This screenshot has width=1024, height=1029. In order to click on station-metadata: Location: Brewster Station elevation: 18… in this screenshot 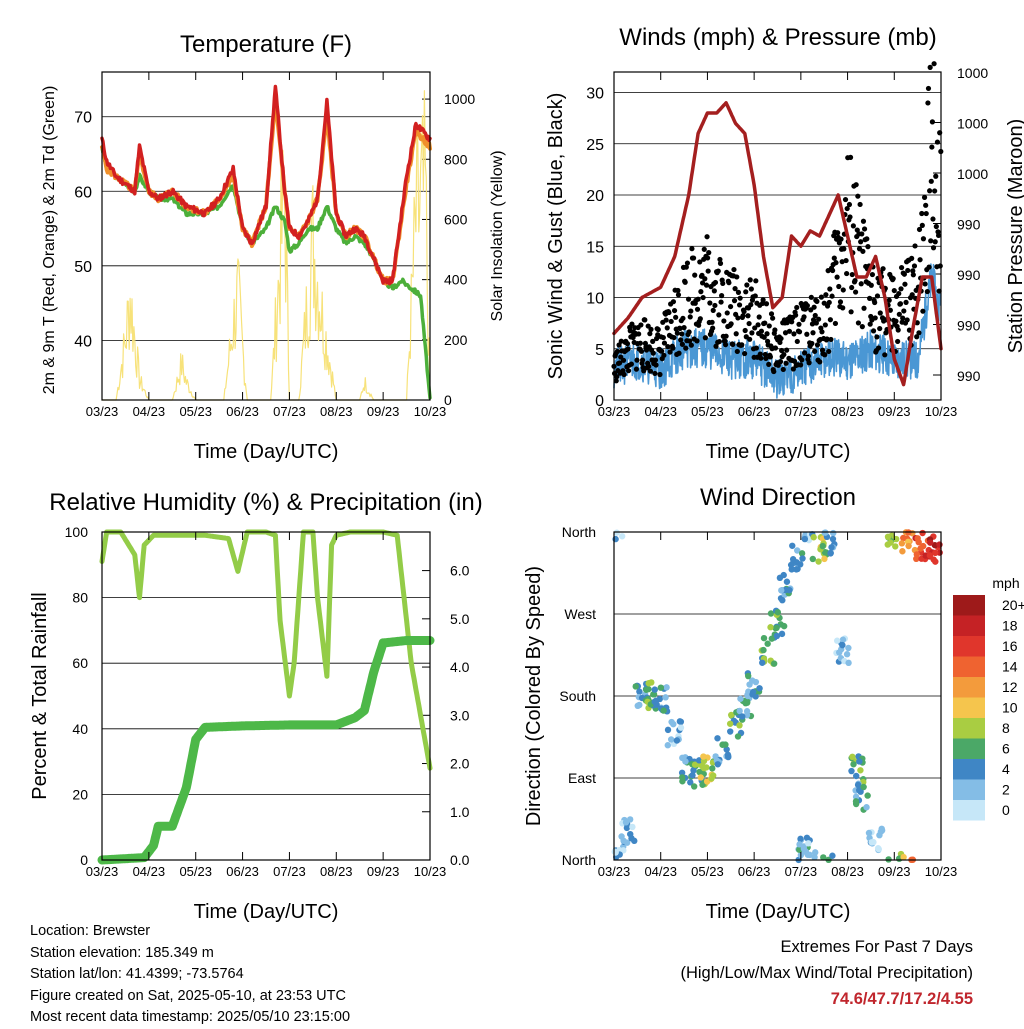, I will do `click(190, 975)`.